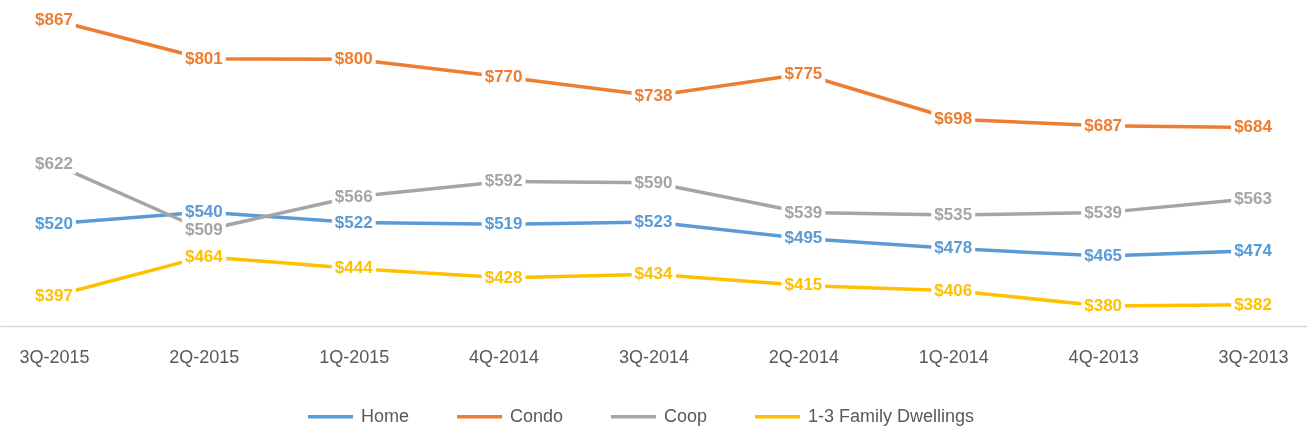 This screenshot has height=431, width=1307. I want to click on x-tick-label: 2Q-2015, so click(204, 356).